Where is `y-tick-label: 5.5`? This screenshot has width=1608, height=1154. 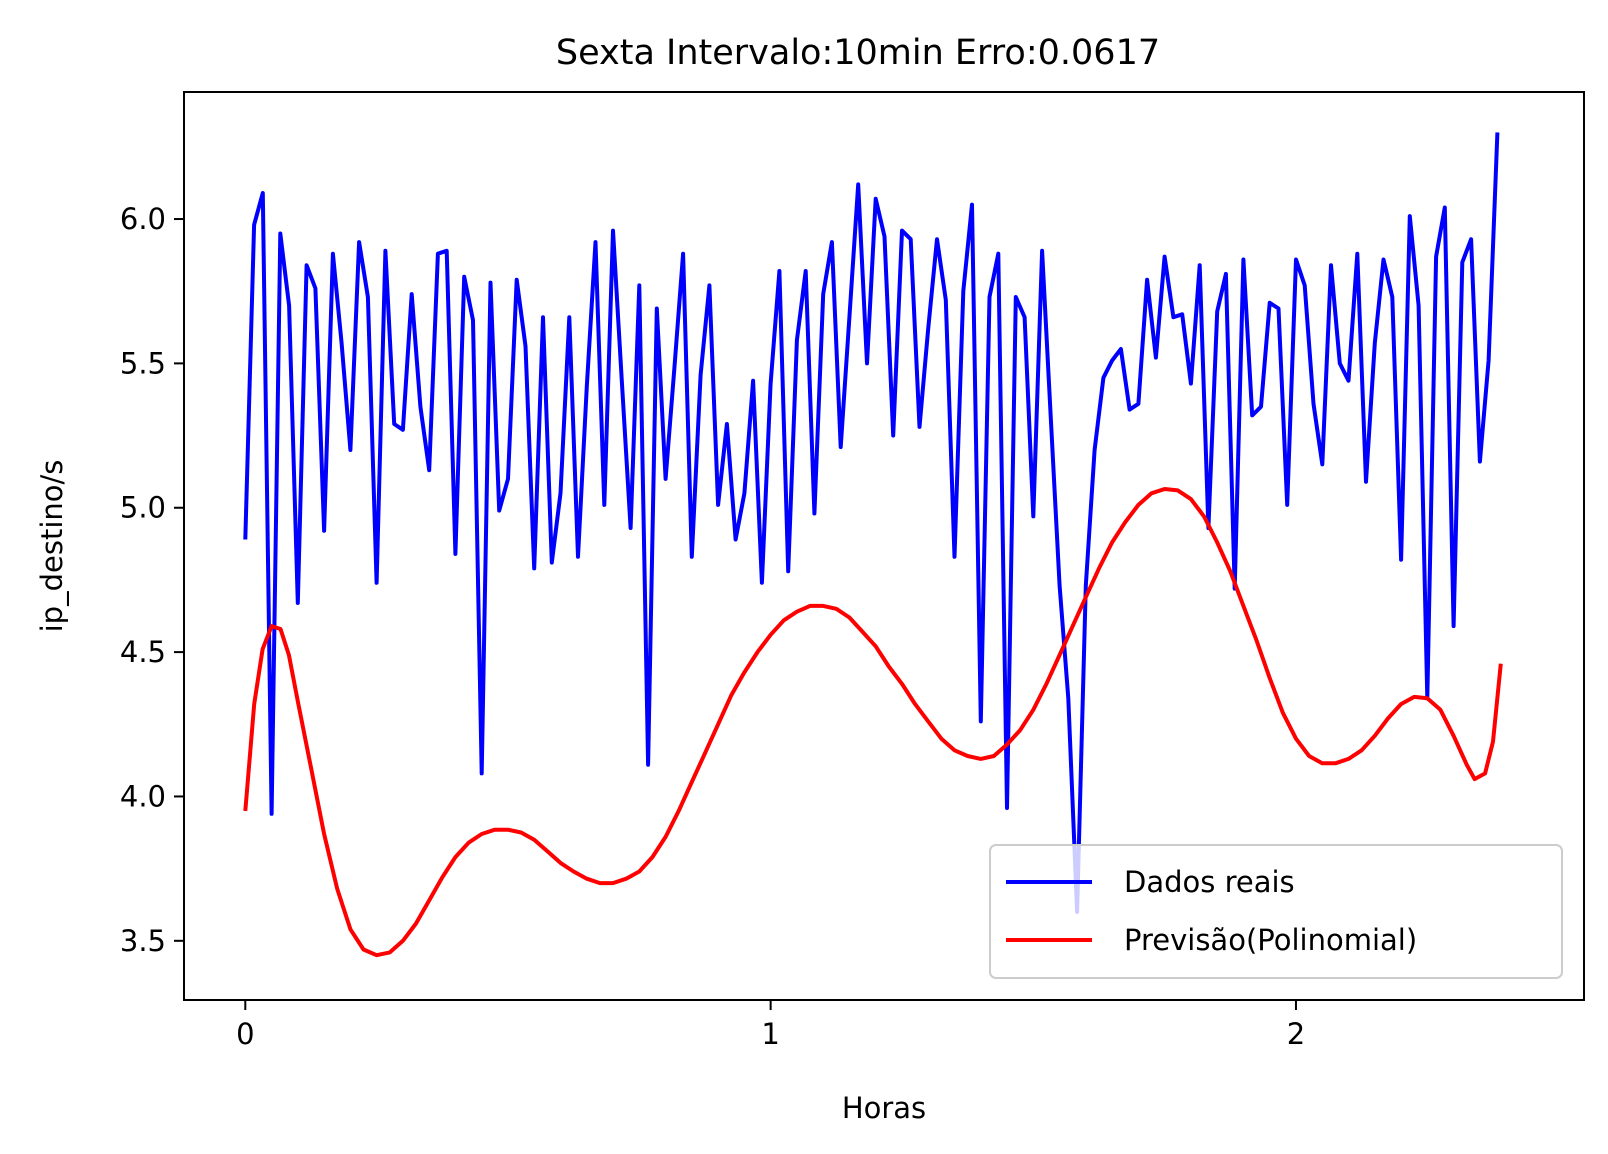 y-tick-label: 5.5 is located at coordinates (143, 363).